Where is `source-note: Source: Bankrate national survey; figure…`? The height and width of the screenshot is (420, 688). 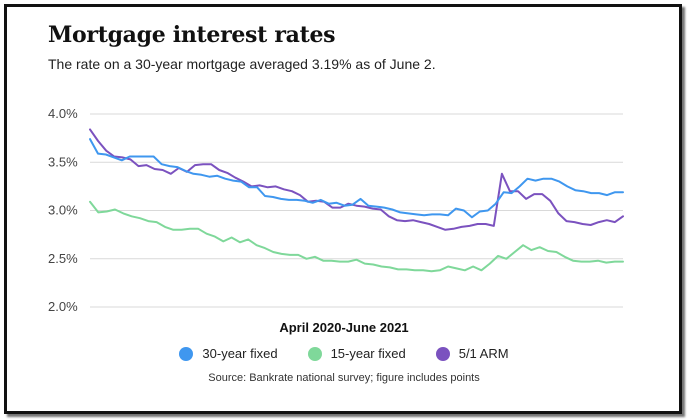
source-note: Source: Bankrate national survey; figure… is located at coordinates (344, 378).